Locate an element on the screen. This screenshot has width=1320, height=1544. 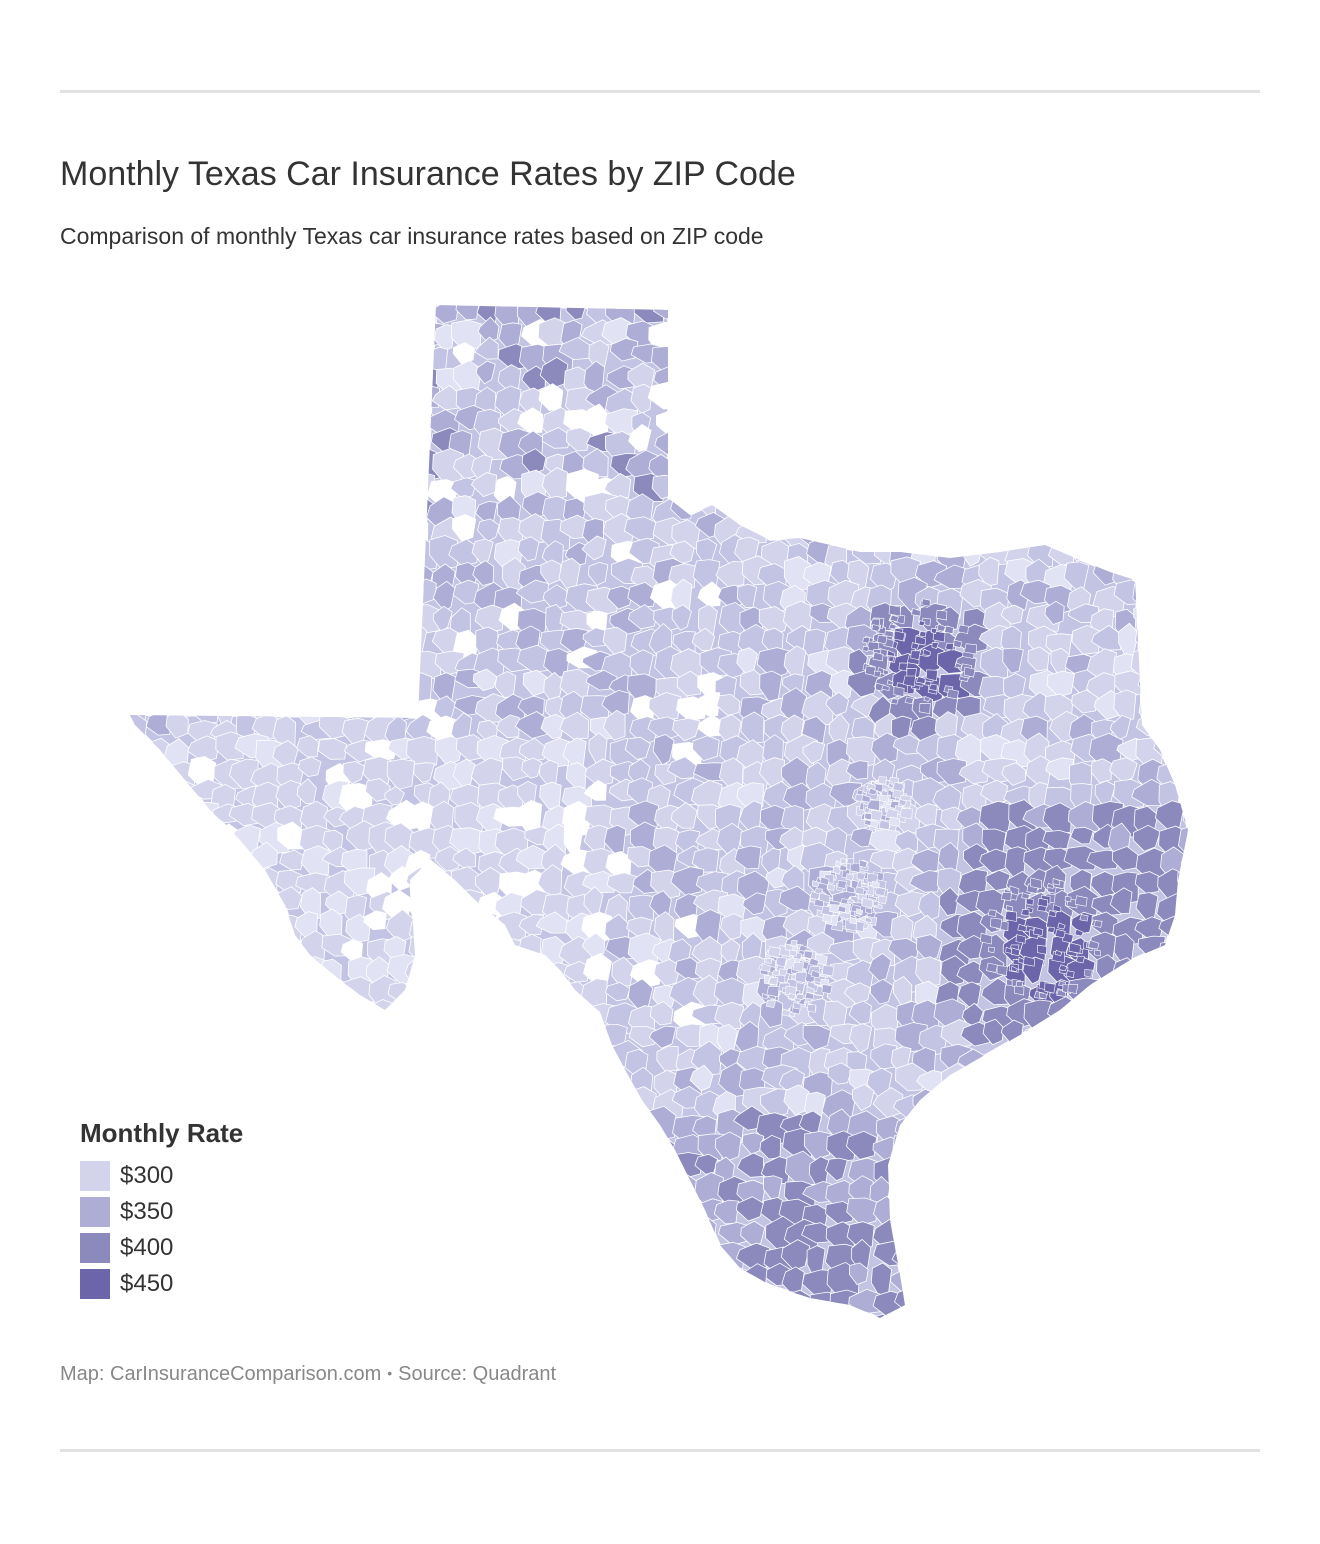
source-credit: Source: Quadrant is located at coordinates (477, 1374).